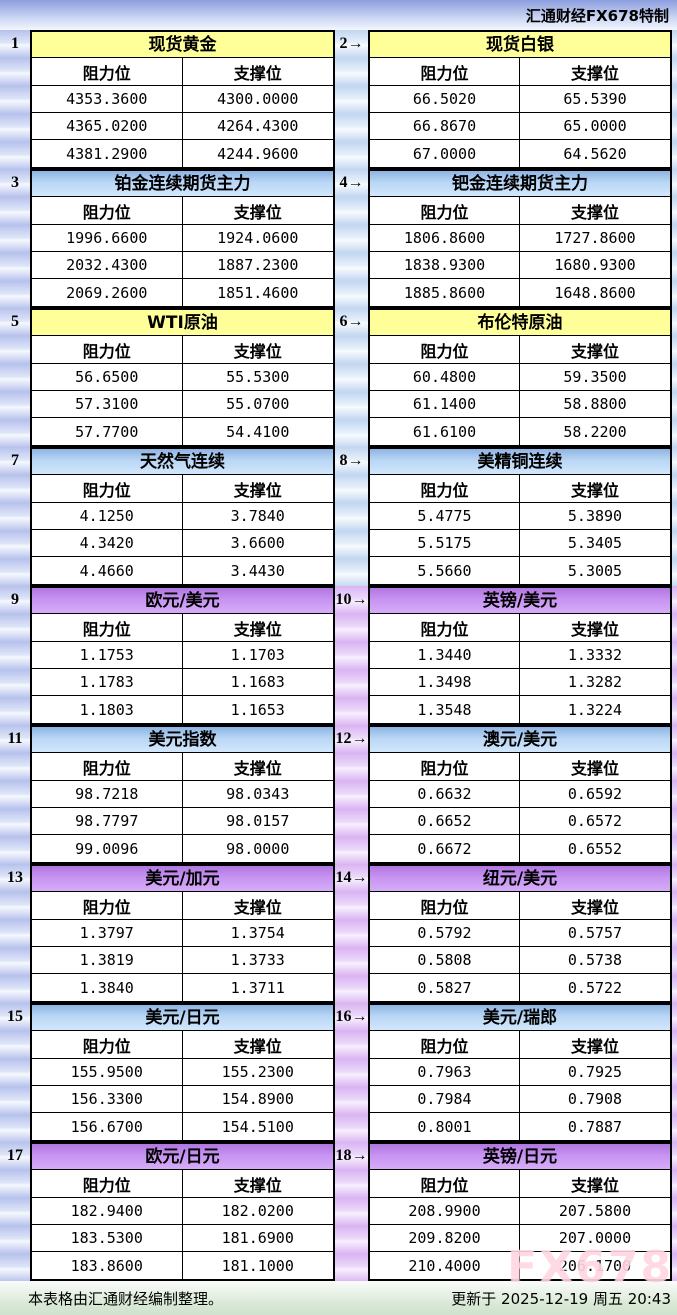 Image resolution: width=677 pixels, height=1315 pixels. Describe the element at coordinates (445, 1238) in the screenshot. I see `resistance-value: 209.8200` at that location.